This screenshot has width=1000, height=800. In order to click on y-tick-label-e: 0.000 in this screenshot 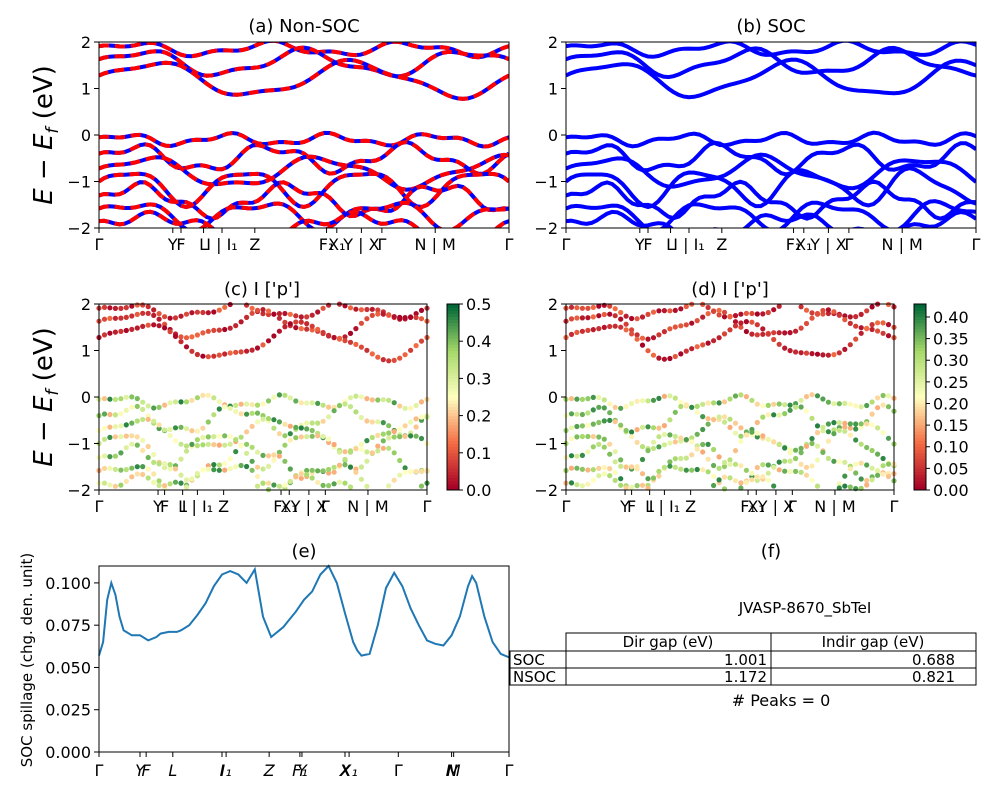, I will do `click(68, 752)`.